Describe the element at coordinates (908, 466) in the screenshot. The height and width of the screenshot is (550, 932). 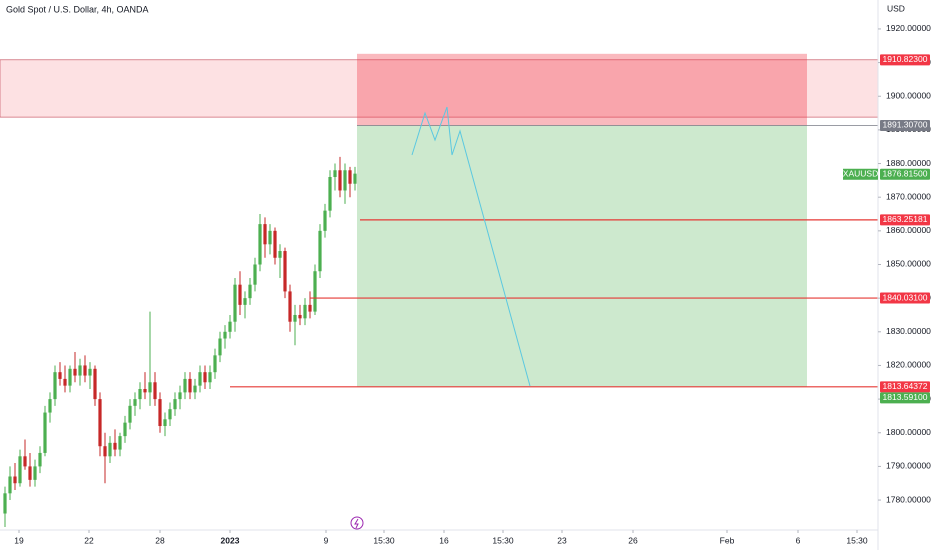
I see `y-tick-label: 1790.00000` at that location.